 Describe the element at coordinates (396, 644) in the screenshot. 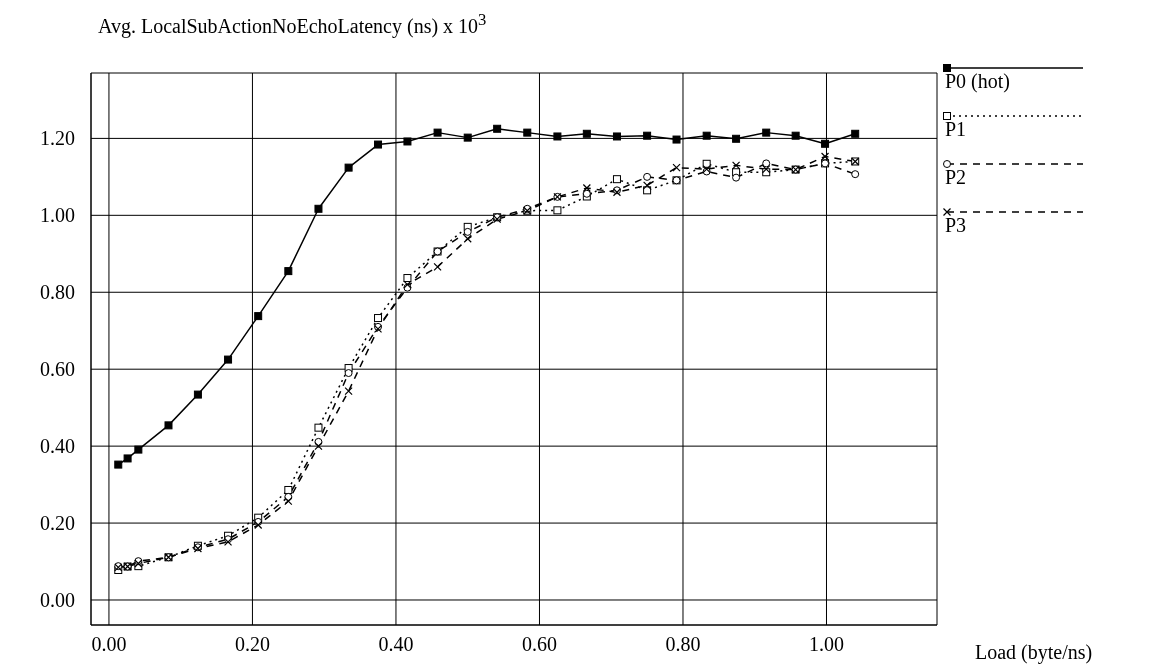

I see `x-tick-label: 0.40` at that location.